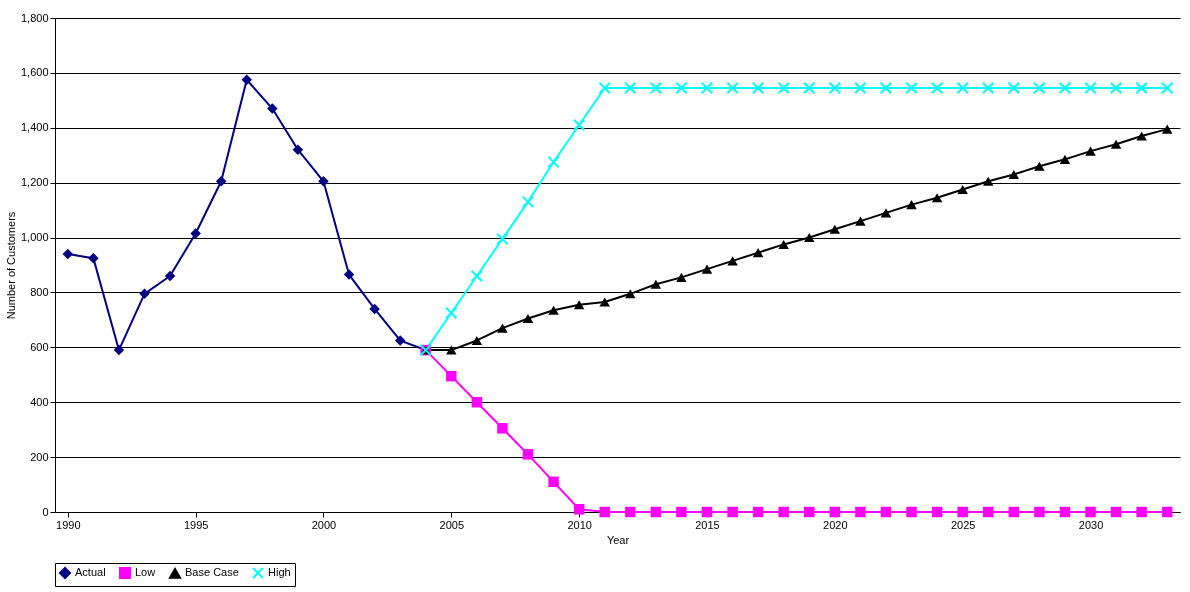 This screenshot has height=592, width=1190. Describe the element at coordinates (39, 456) in the screenshot. I see `y-tick-label: 200` at that location.